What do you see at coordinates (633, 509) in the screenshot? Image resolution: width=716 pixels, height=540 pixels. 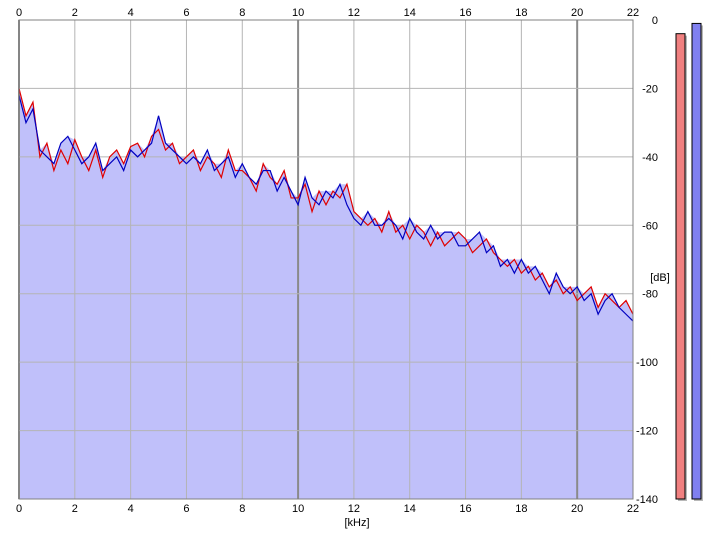 I see `x-tick-label-bottom: 22` at bounding box center [633, 509].